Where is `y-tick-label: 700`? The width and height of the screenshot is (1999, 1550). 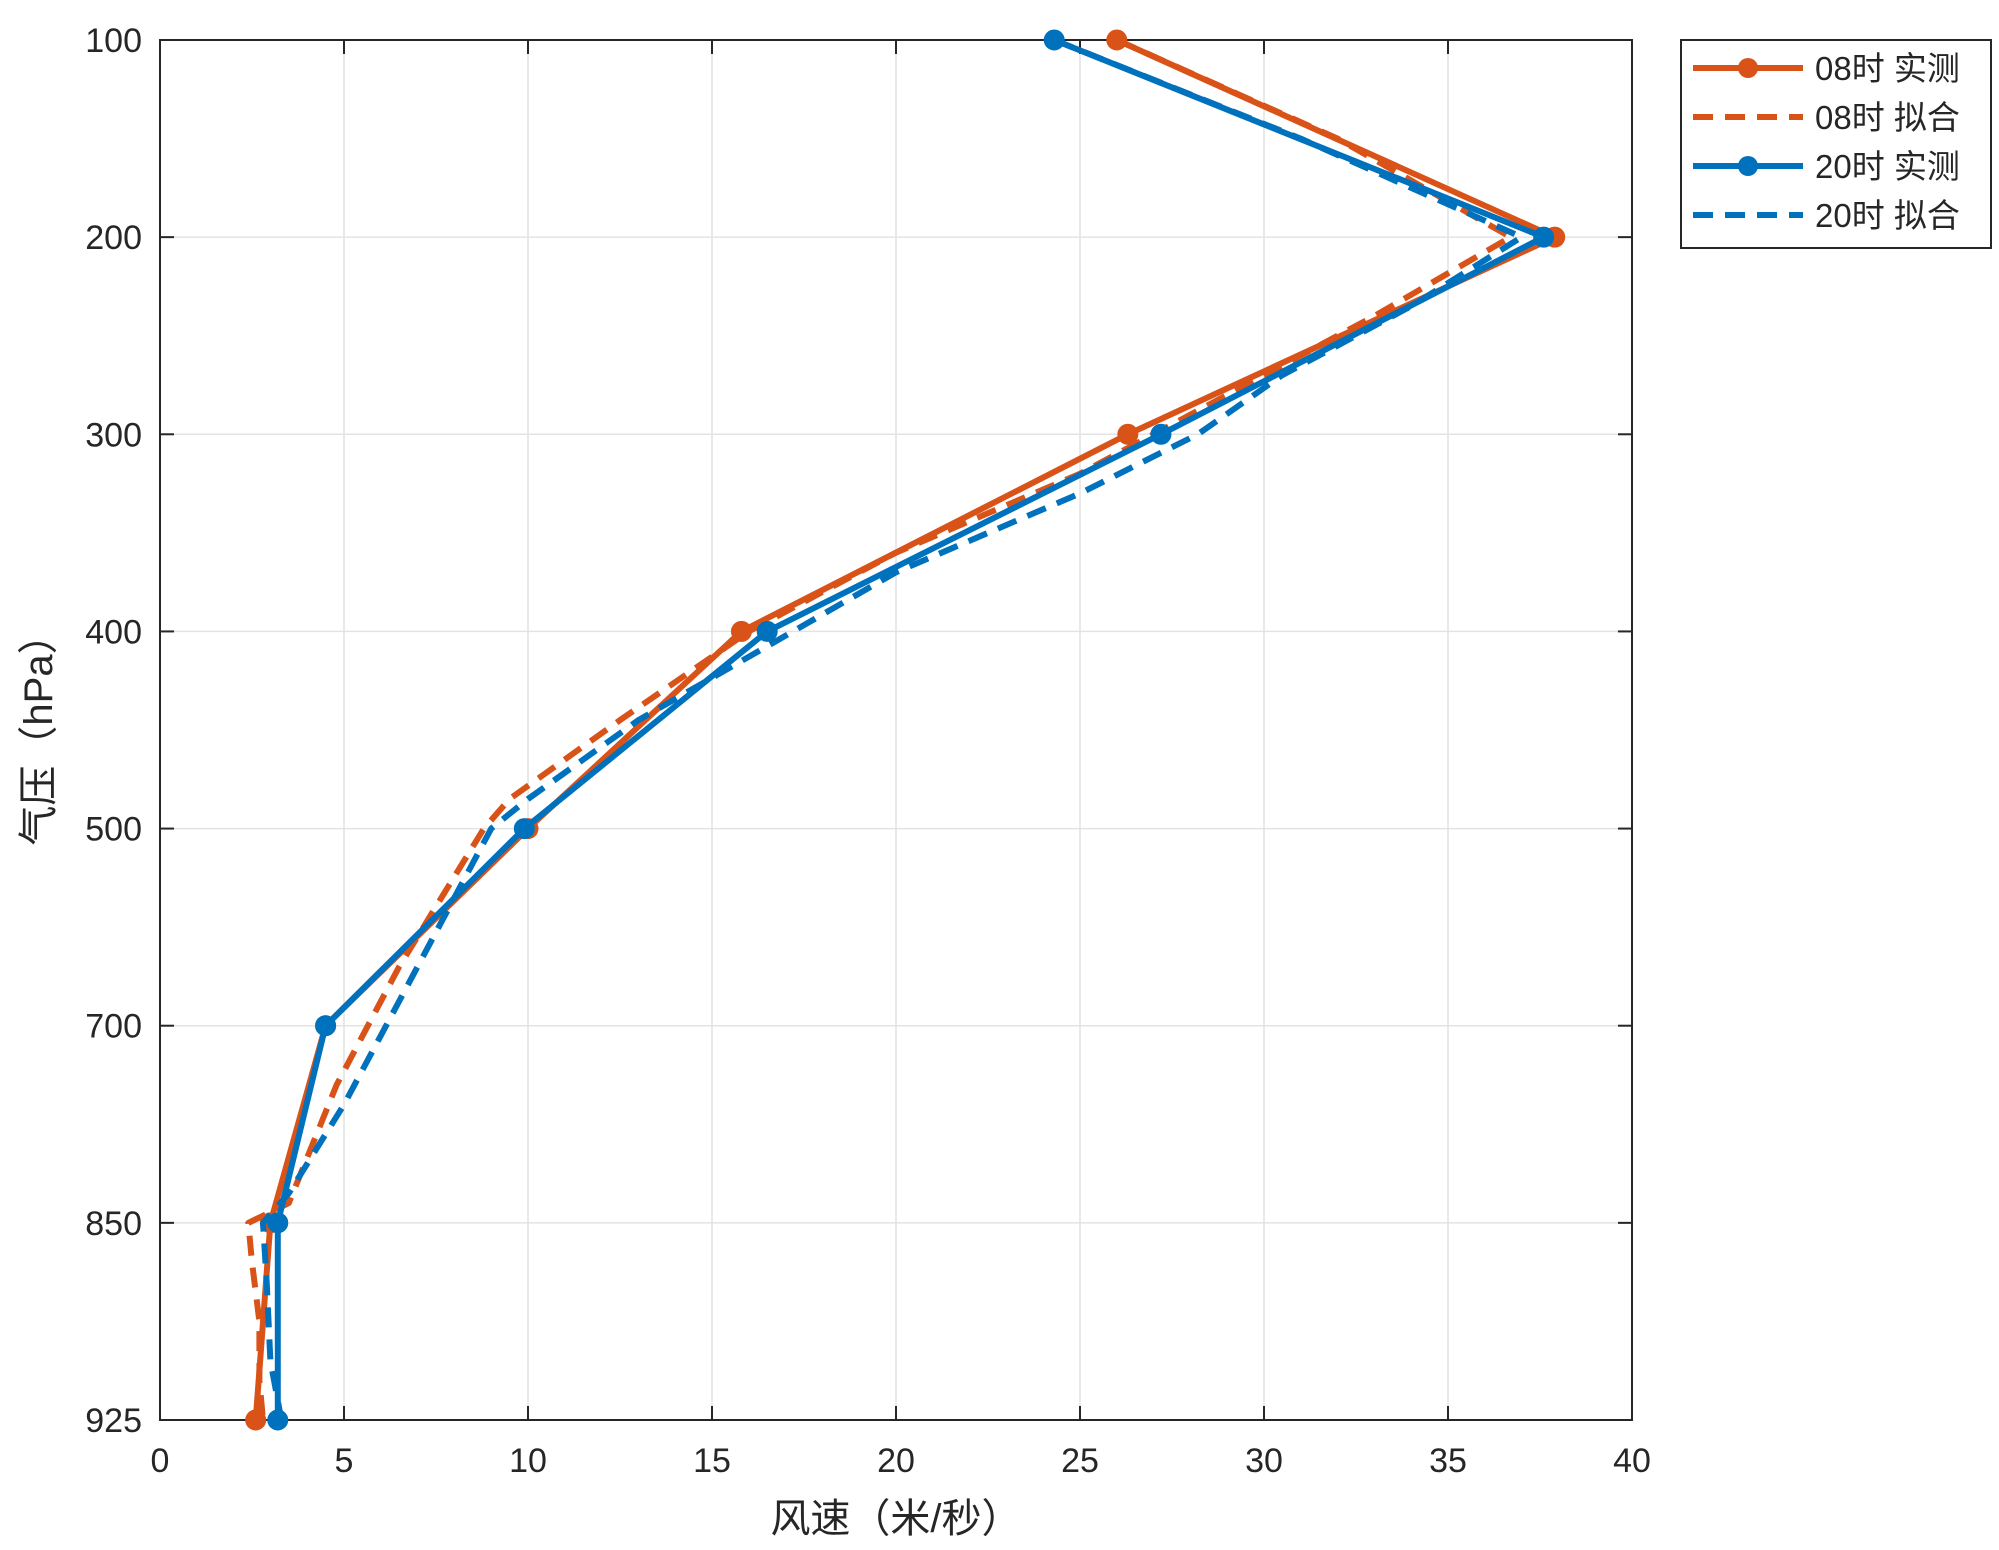 y-tick-label: 700 is located at coordinates (113, 1027).